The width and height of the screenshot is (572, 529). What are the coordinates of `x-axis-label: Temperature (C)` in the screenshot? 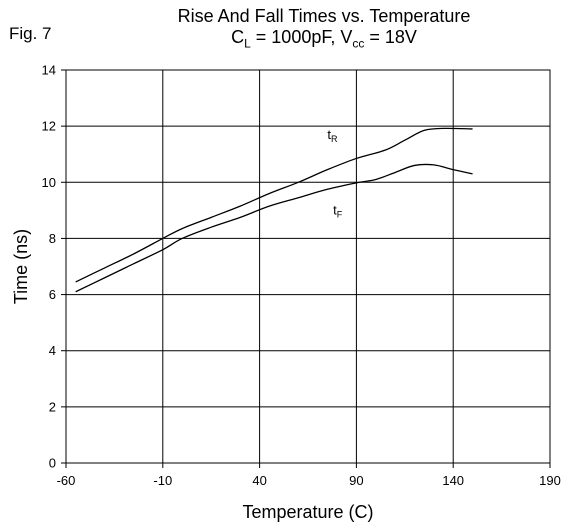 It's located at (307, 512).